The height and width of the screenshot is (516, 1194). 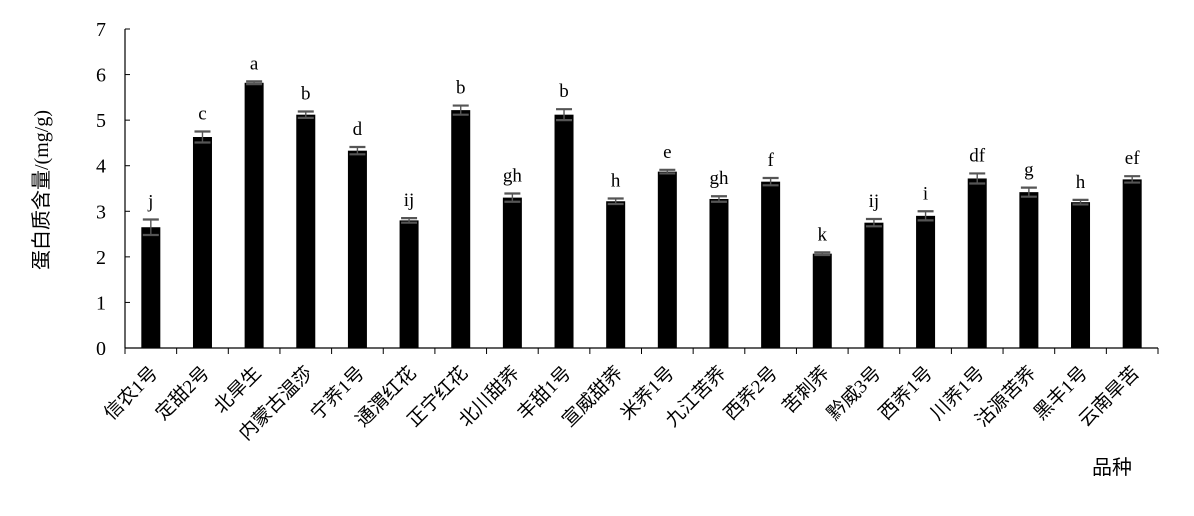 What do you see at coordinates (925, 193) in the screenshot?
I see `significance-label: i` at bounding box center [925, 193].